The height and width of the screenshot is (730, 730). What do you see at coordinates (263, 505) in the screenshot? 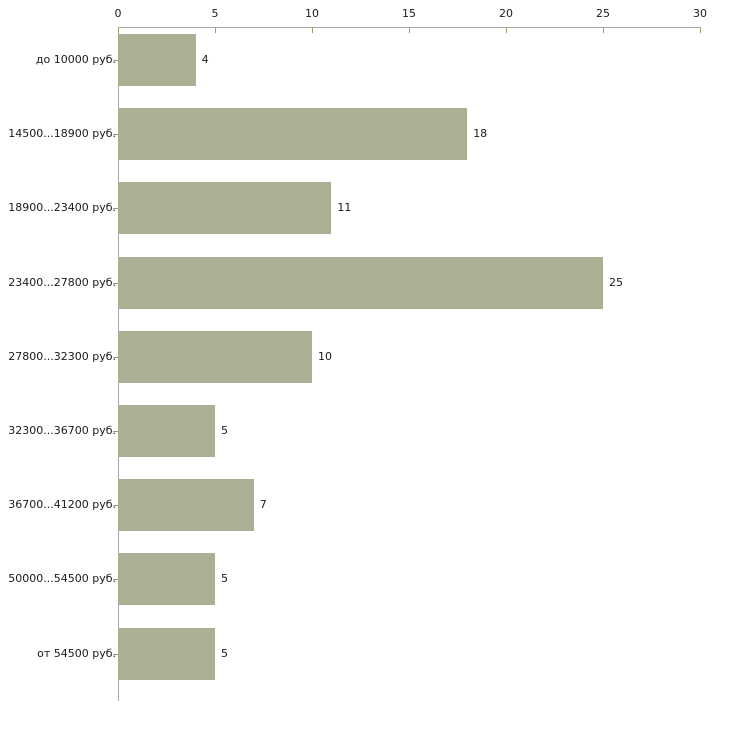
I see `bar-value-label: 7` at bounding box center [263, 505].